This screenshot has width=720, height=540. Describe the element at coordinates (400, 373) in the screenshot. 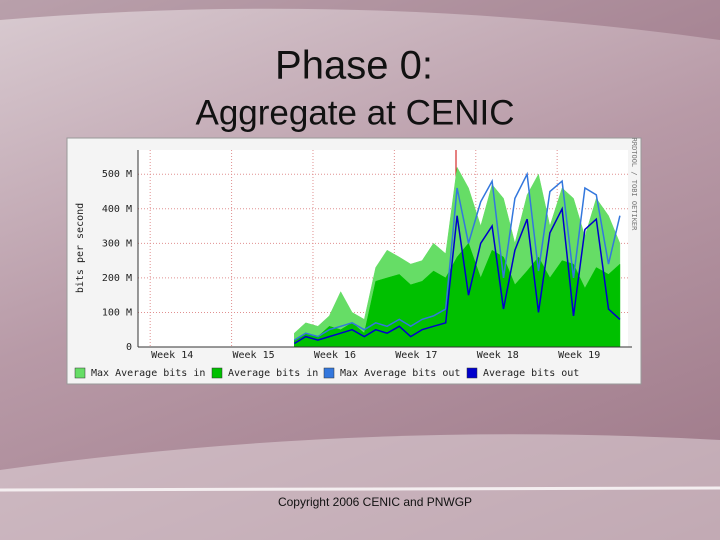

I see `legend-label: Max Average bits out` at that location.